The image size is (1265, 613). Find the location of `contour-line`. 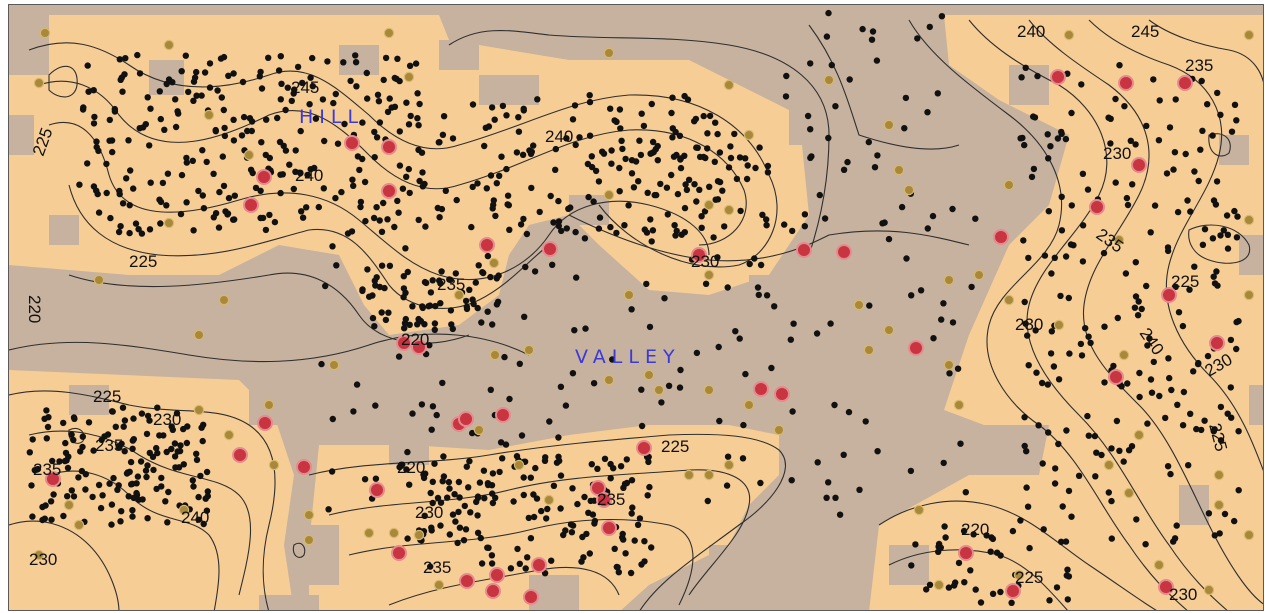

contour-line is located at coordinates (63, 81).